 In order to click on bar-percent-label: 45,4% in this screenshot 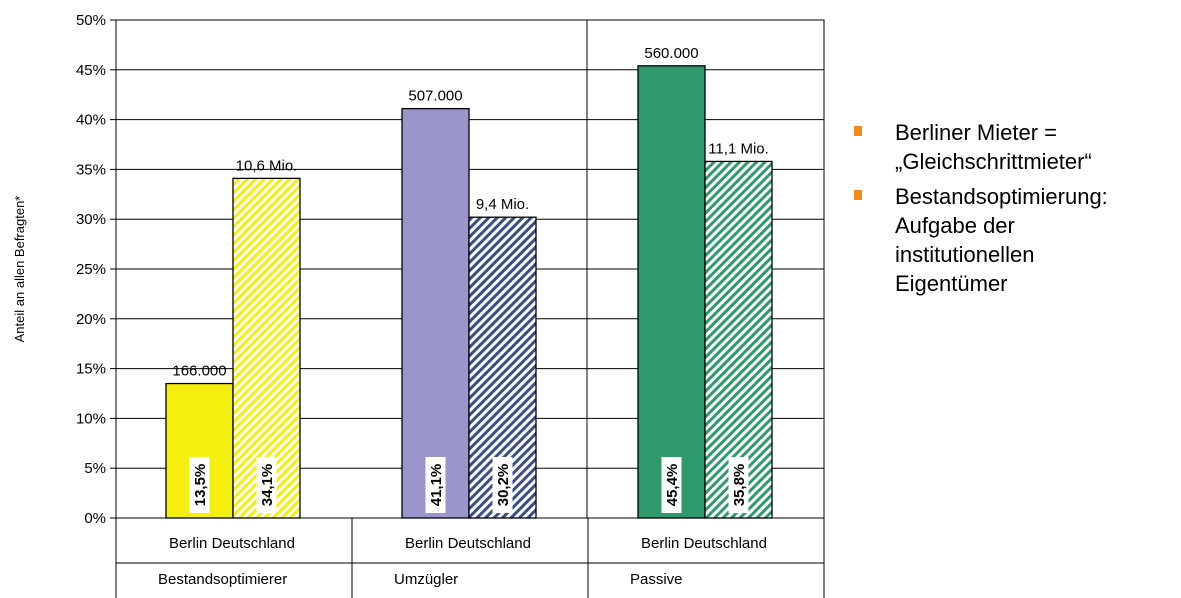, I will do `click(671, 485)`.